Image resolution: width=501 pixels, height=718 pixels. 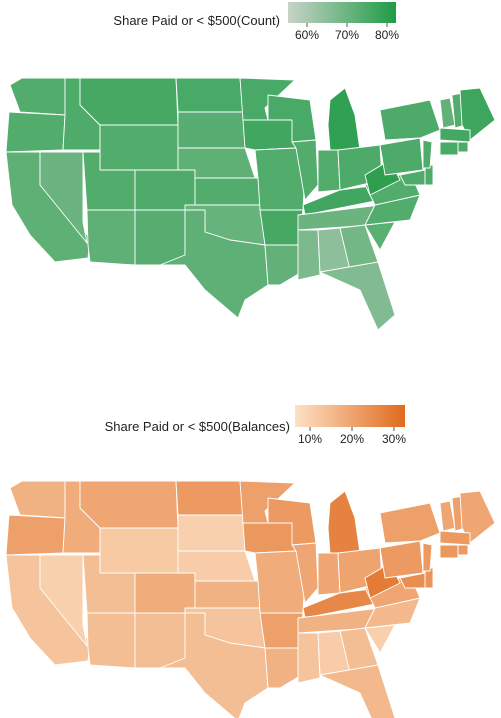 I want to click on legend-count: Share Paid or < $500(Count) 60% 70% 80%, so click(x=256, y=22).